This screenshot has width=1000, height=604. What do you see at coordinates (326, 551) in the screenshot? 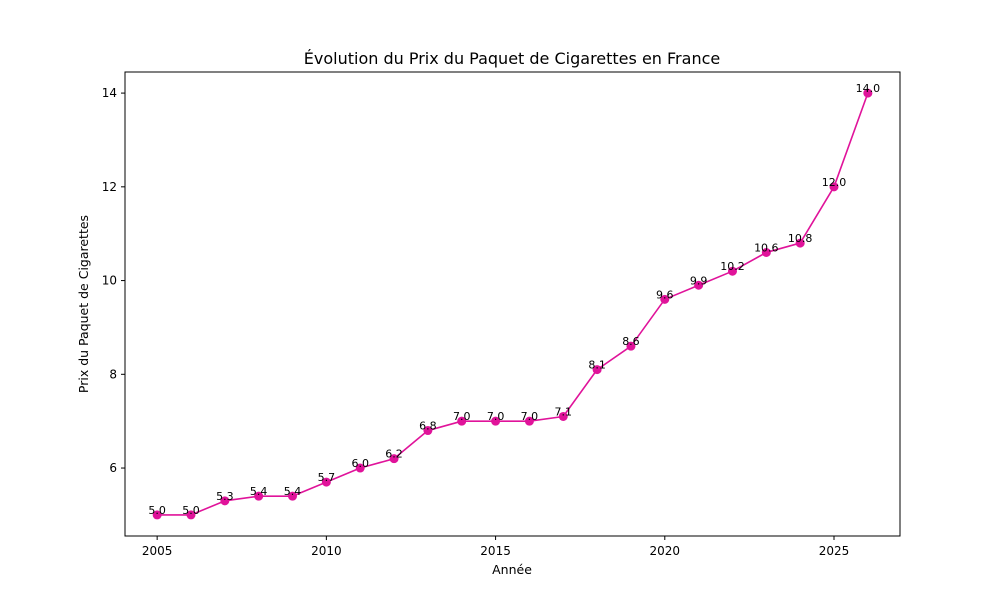
I see `x-tick-label: 2010` at bounding box center [326, 551].